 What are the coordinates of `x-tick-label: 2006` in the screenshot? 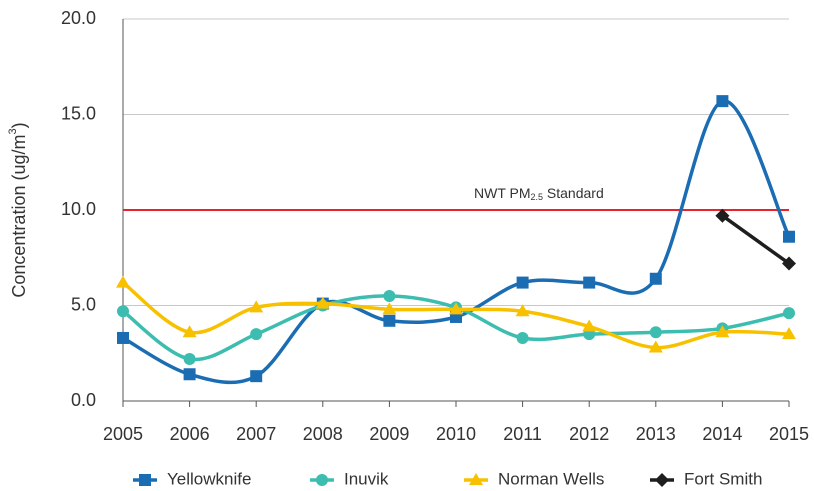 It's located at (190, 434).